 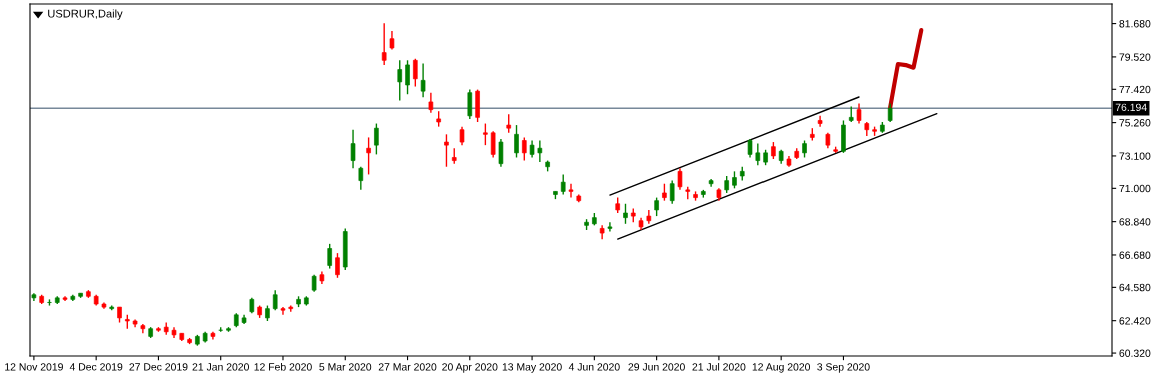 I want to click on y-tick-label: 75.260, so click(x=1135, y=123).